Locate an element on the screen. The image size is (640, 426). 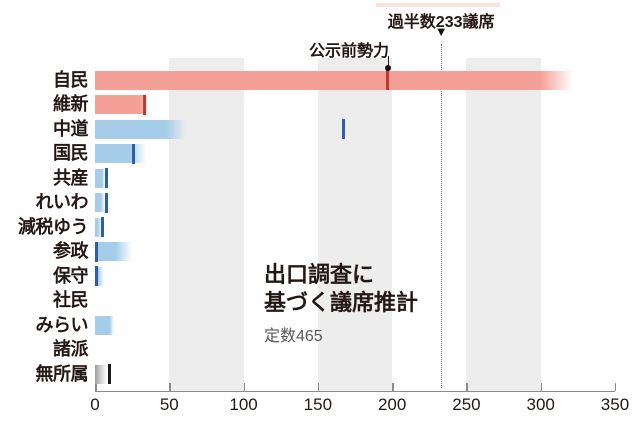
party-label: 保守 is located at coordinates (71, 275).